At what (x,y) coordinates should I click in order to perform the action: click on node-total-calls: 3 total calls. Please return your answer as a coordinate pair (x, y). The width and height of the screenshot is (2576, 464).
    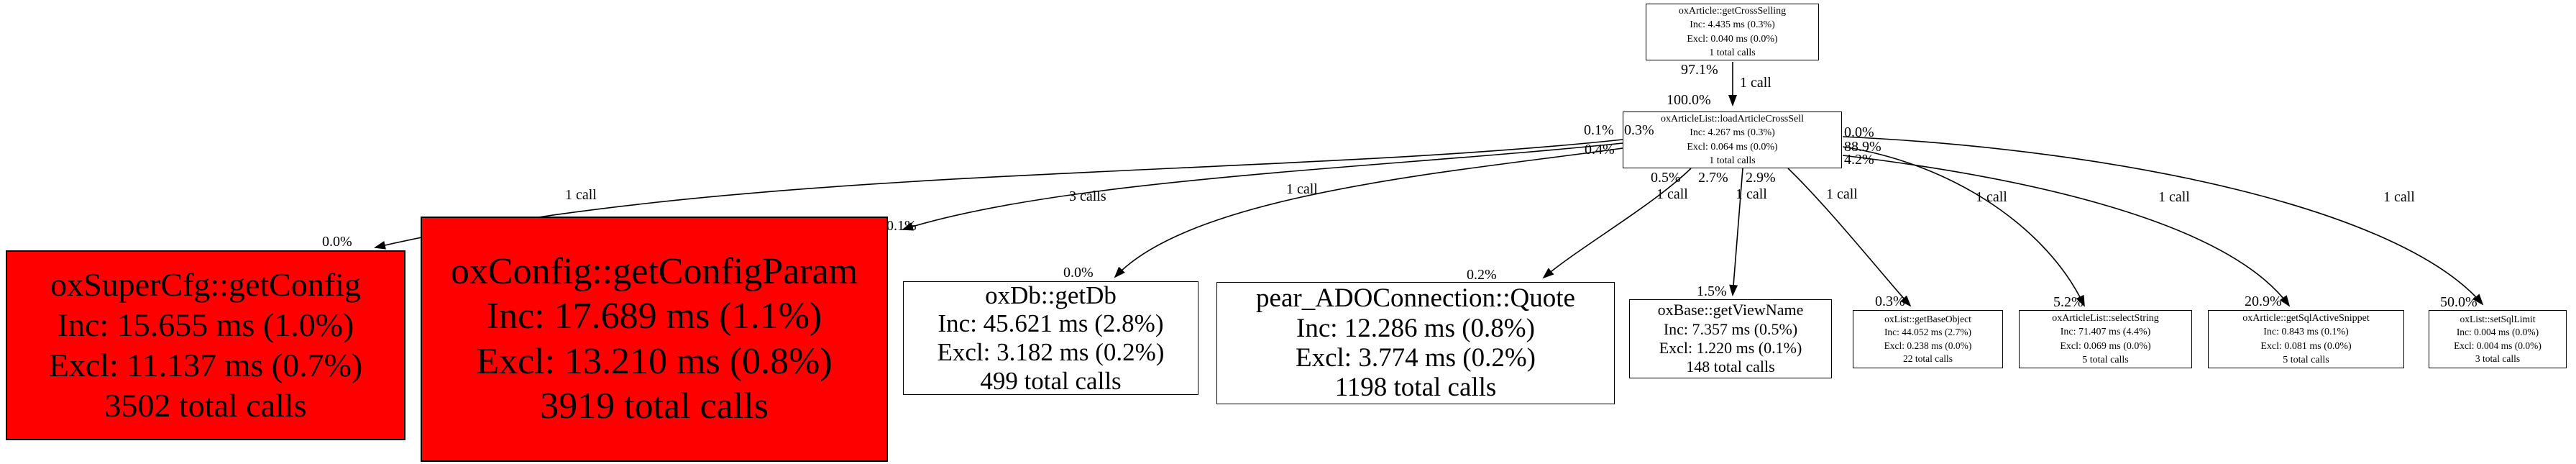
    Looking at the image, I should click on (2498, 358).